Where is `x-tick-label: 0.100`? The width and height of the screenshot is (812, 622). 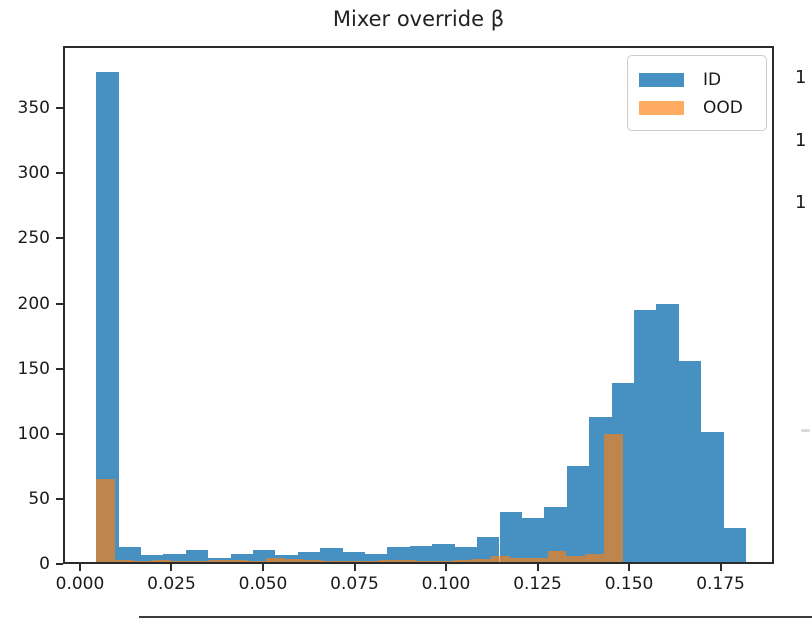 x-tick-label: 0.100 is located at coordinates (446, 584).